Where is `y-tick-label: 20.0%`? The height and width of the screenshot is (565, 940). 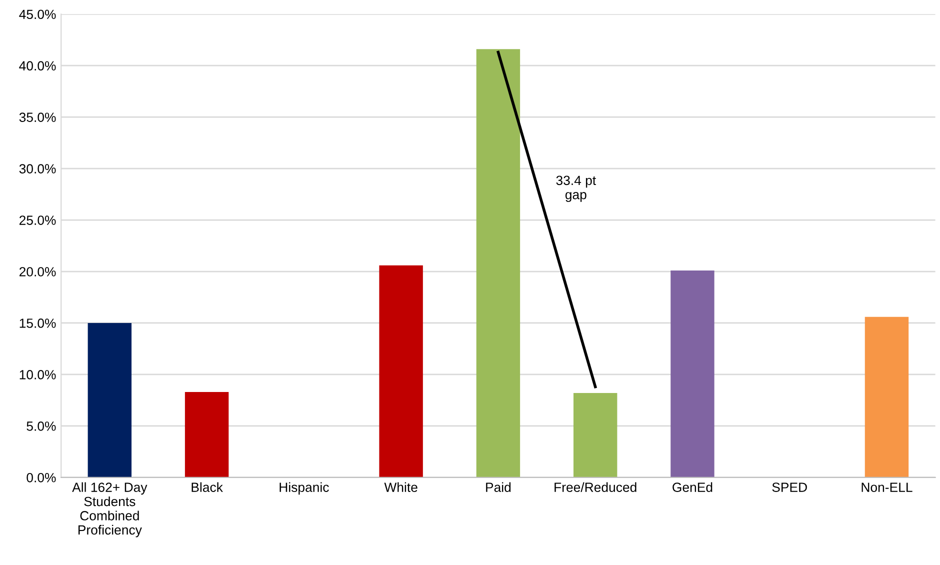
y-tick-label: 20.0% is located at coordinates (37, 271).